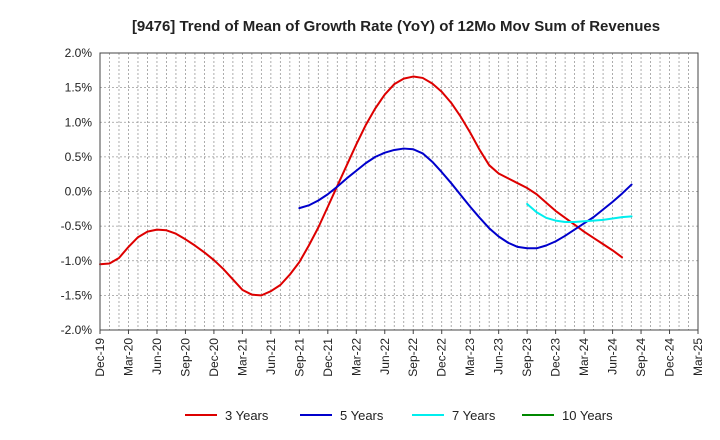  What do you see at coordinates (399, 415) in the screenshot?
I see `legend: 3 Years 5 Years 7 Years 10 Years` at bounding box center [399, 415].